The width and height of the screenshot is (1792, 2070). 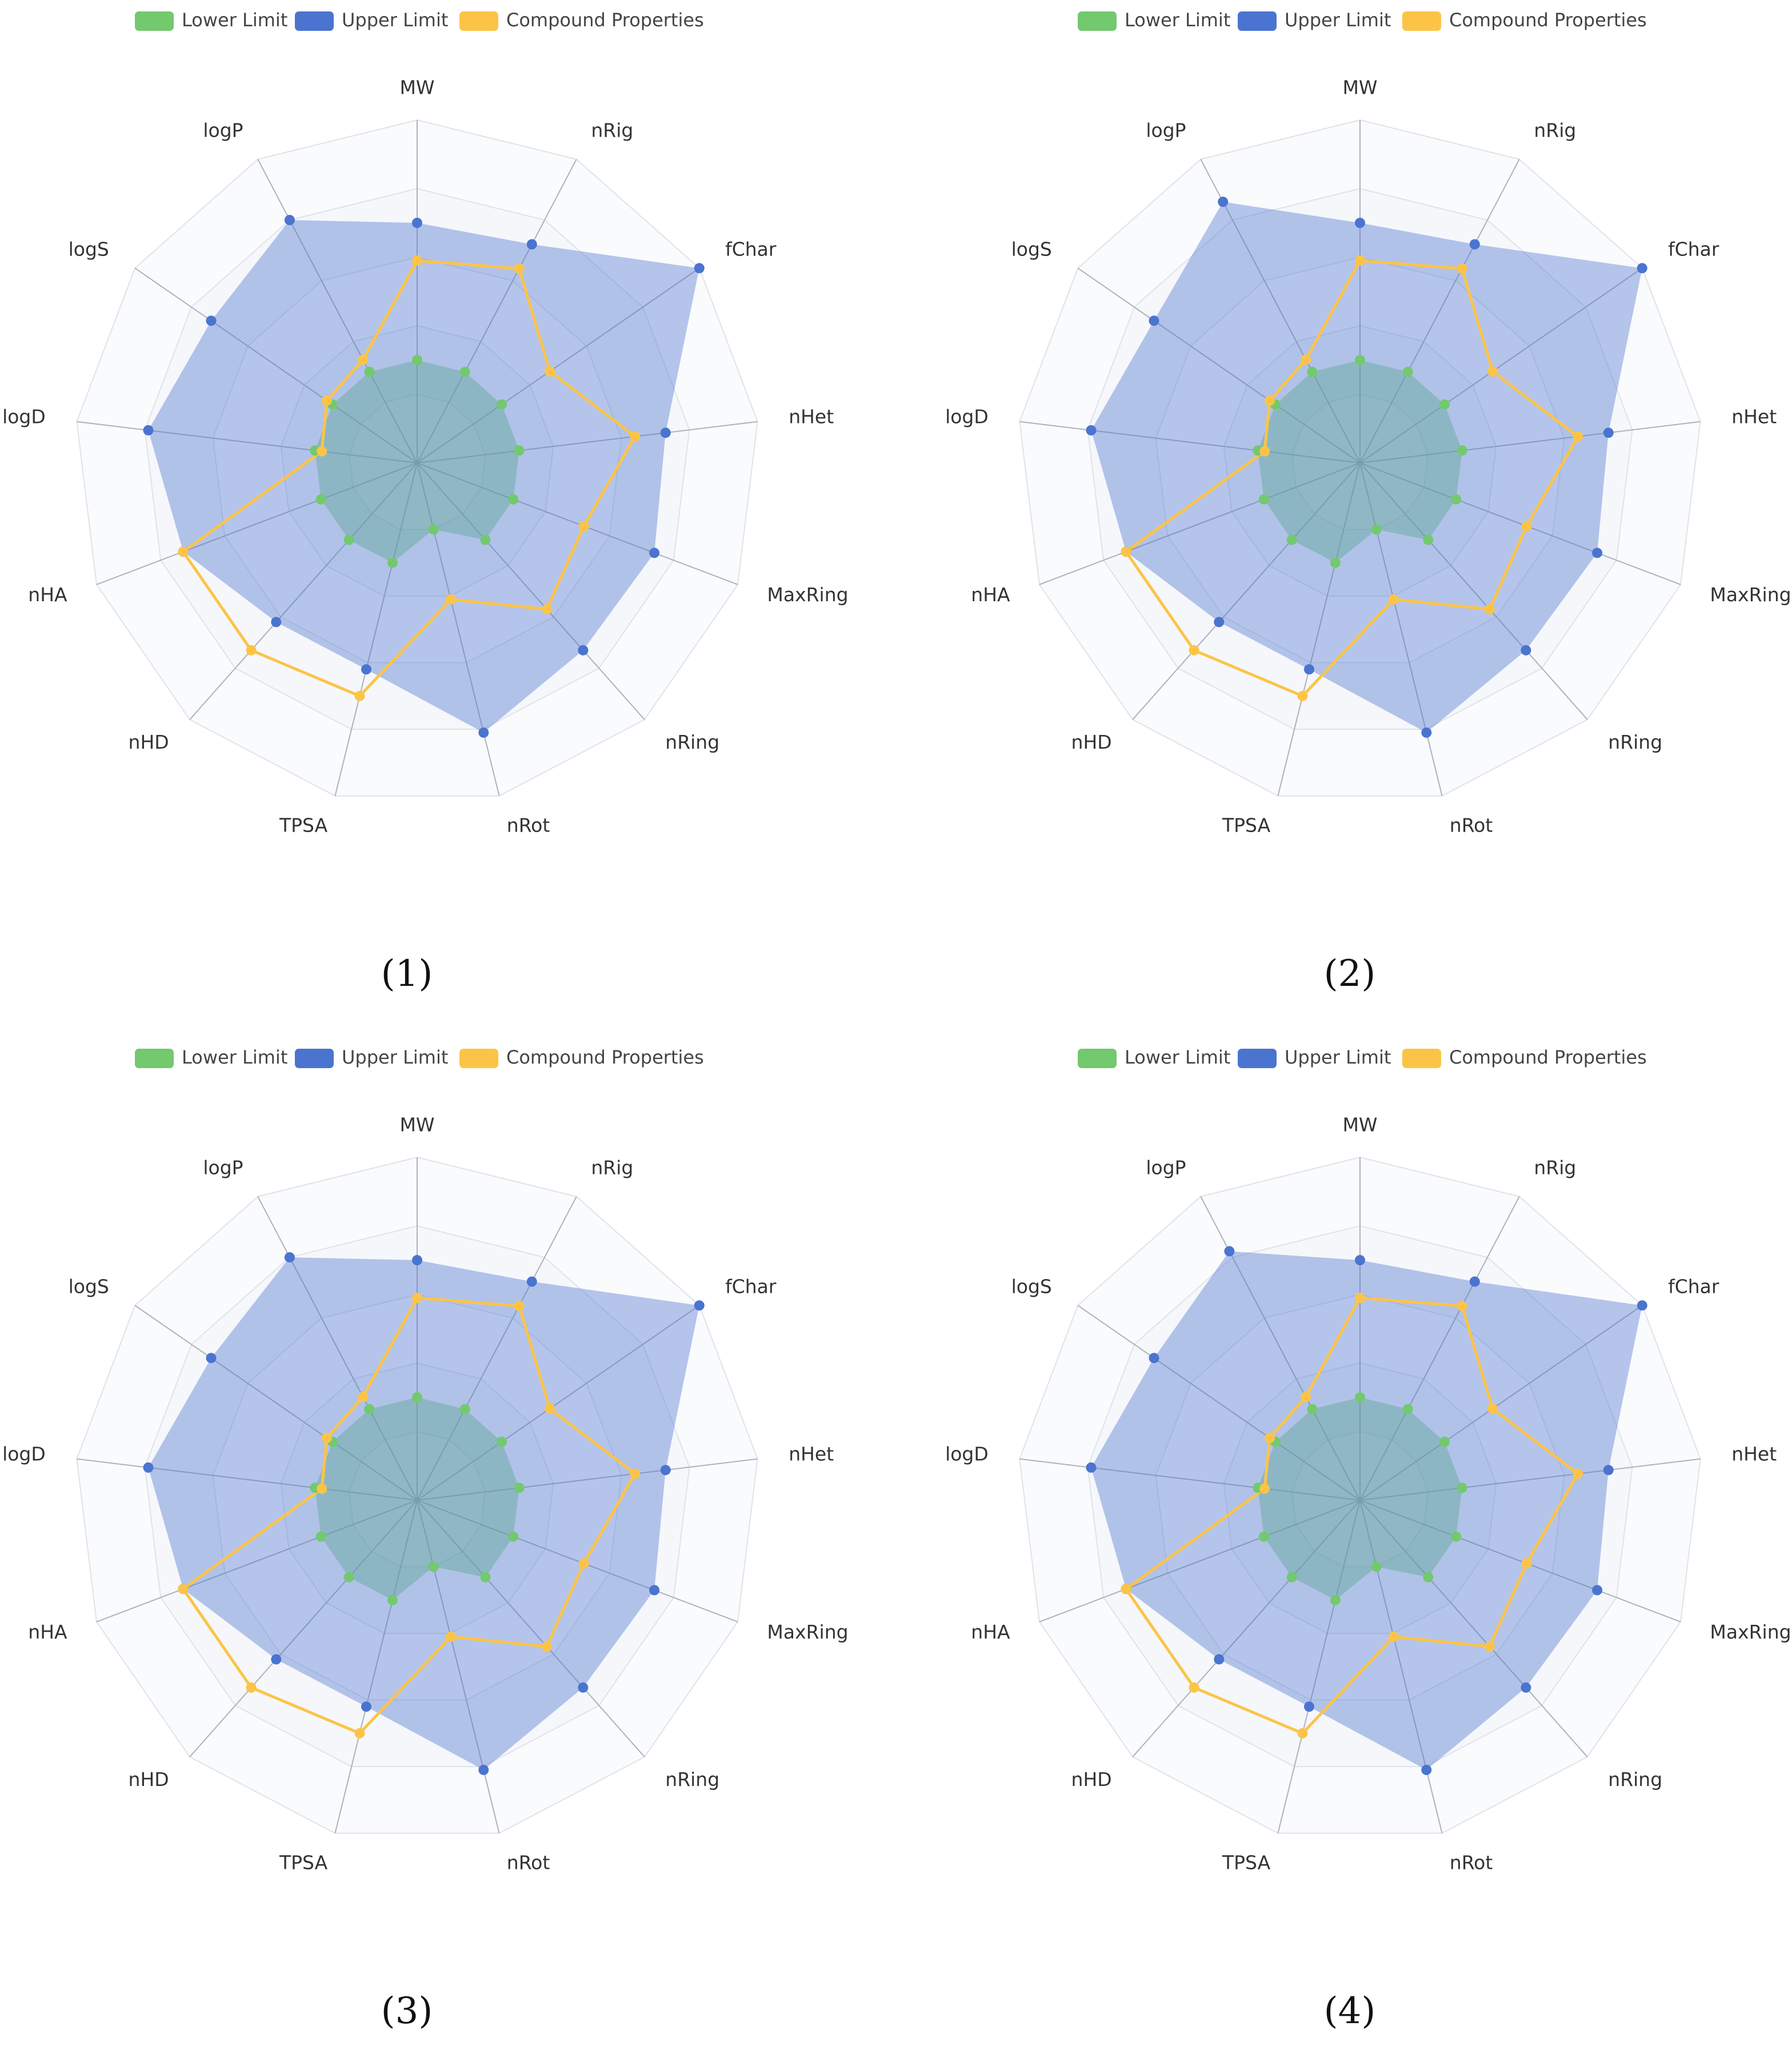 What do you see at coordinates (1555, 1168) in the screenshot?
I see `axis-label-nrig: nRig` at bounding box center [1555, 1168].